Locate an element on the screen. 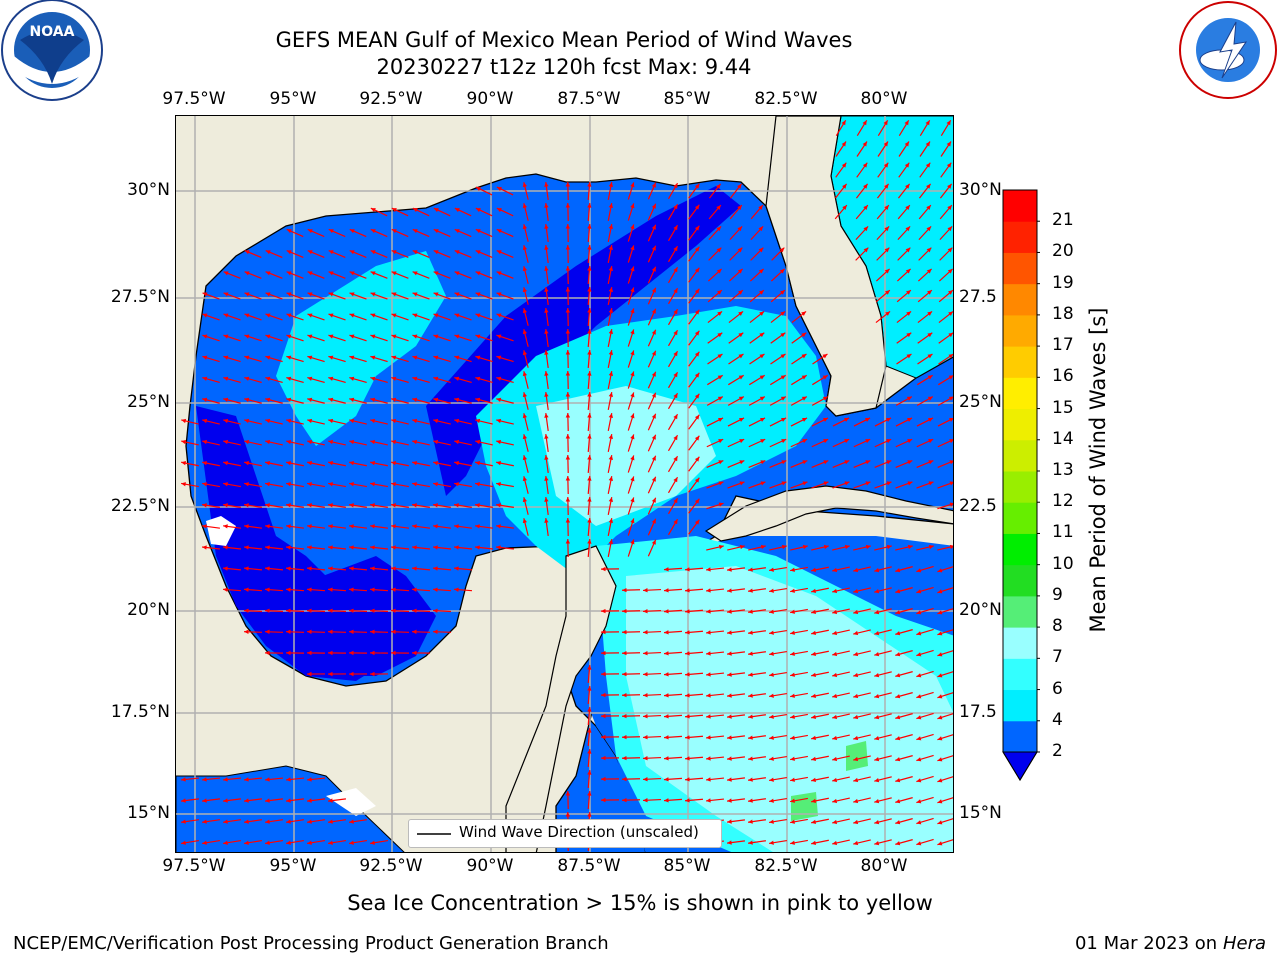 Image resolution: width=1280 pixels, height=960 pixels. lat-tick-left: 30°N is located at coordinates (148, 190).